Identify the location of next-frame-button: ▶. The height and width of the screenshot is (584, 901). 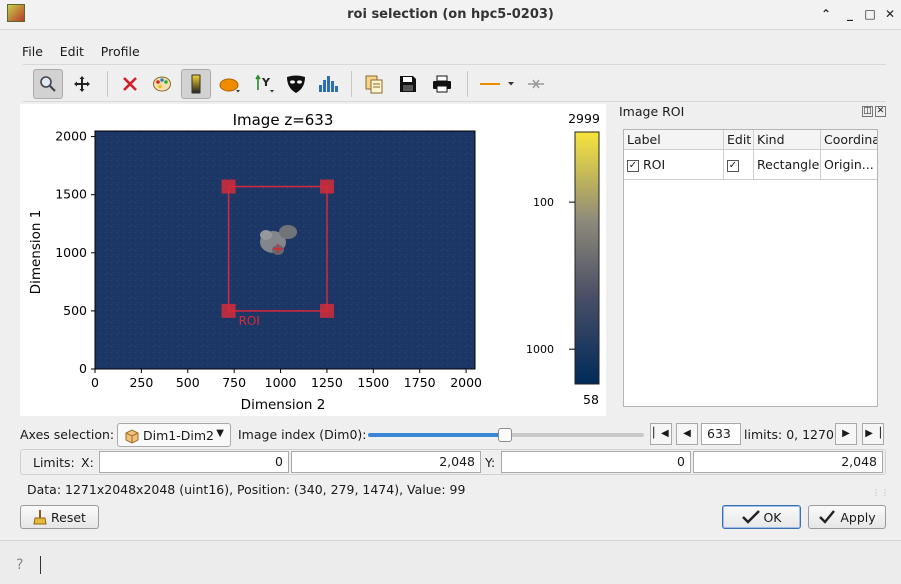
(846, 434).